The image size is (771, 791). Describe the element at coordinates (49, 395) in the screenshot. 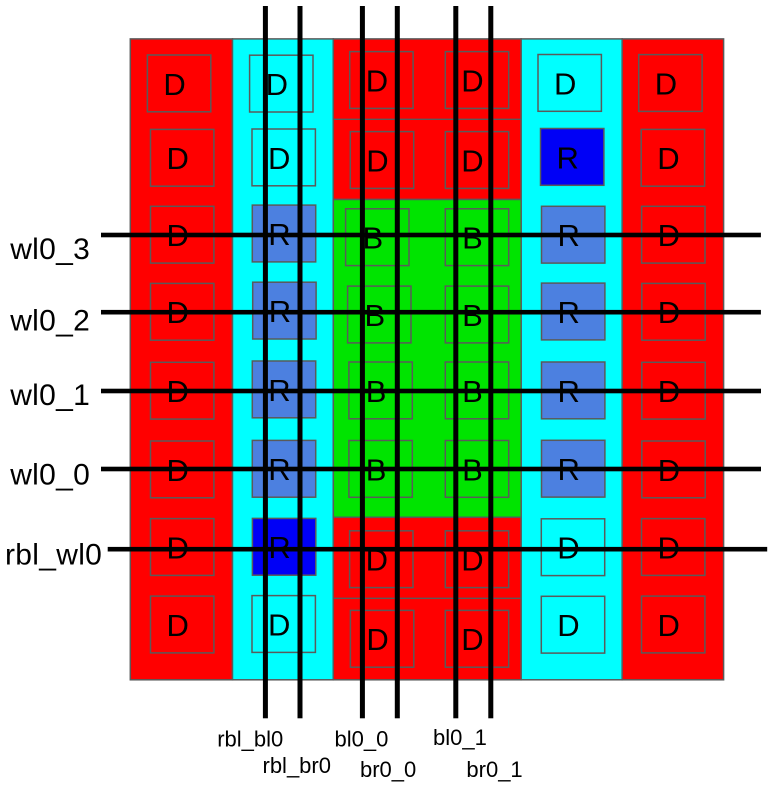

I see `svg-text: wl0_1` at that location.